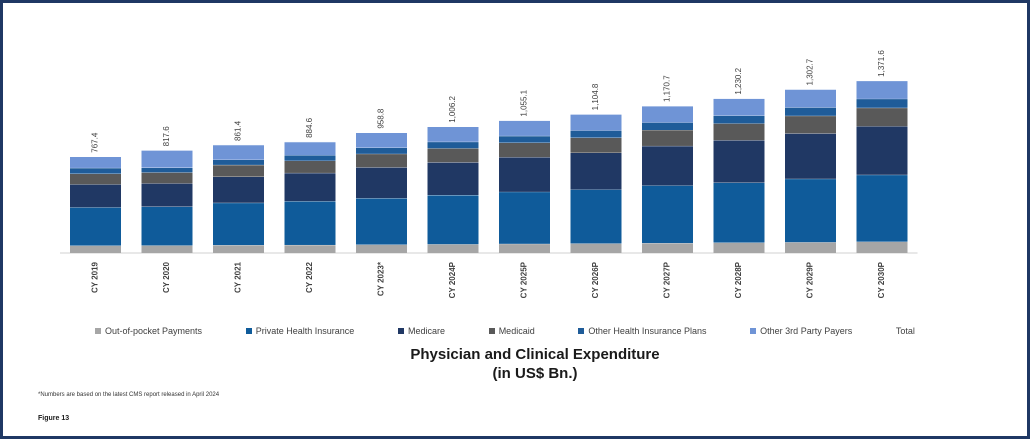 The image size is (1030, 439). What do you see at coordinates (516, 331) in the screenshot?
I see `legend-label: Medicaid` at bounding box center [516, 331].